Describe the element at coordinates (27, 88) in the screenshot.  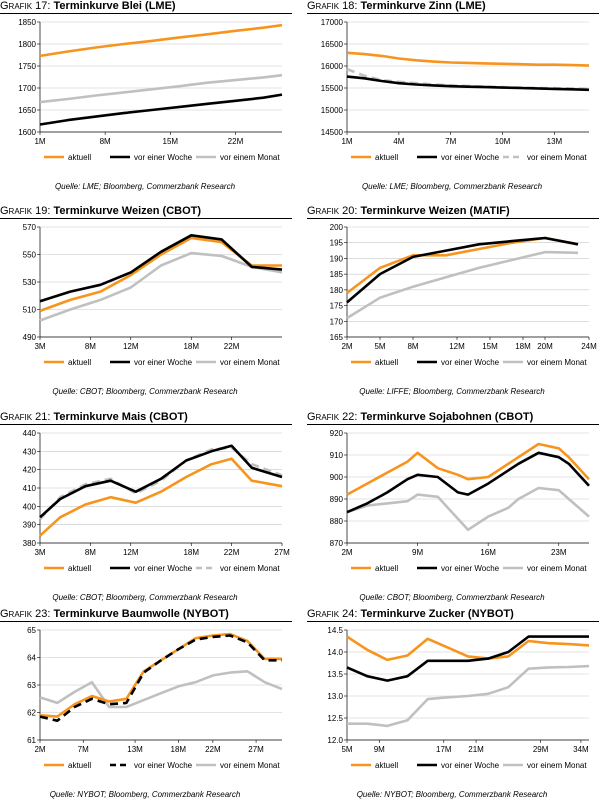
I see `y-tick-label: 1700` at that location.